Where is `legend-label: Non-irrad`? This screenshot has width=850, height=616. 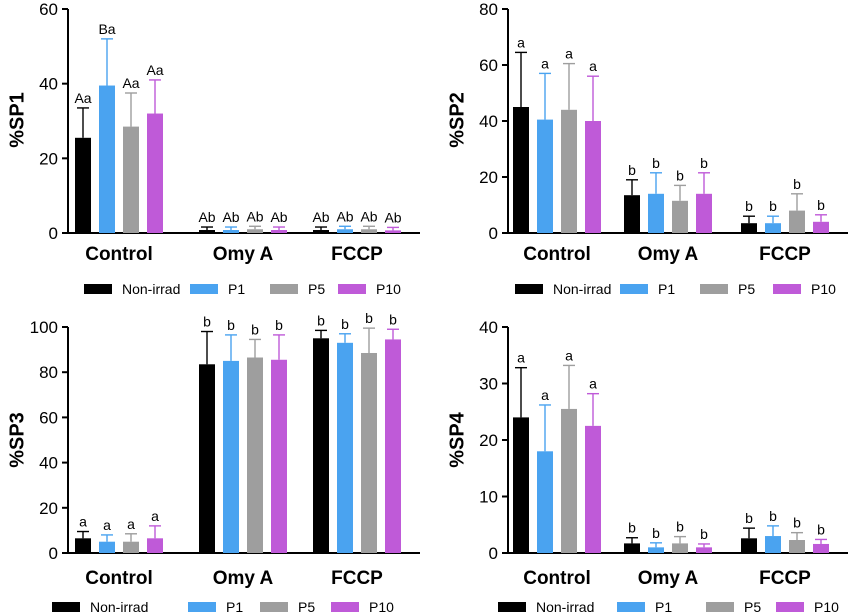
legend-label: Non-irrad is located at coordinates (565, 607).